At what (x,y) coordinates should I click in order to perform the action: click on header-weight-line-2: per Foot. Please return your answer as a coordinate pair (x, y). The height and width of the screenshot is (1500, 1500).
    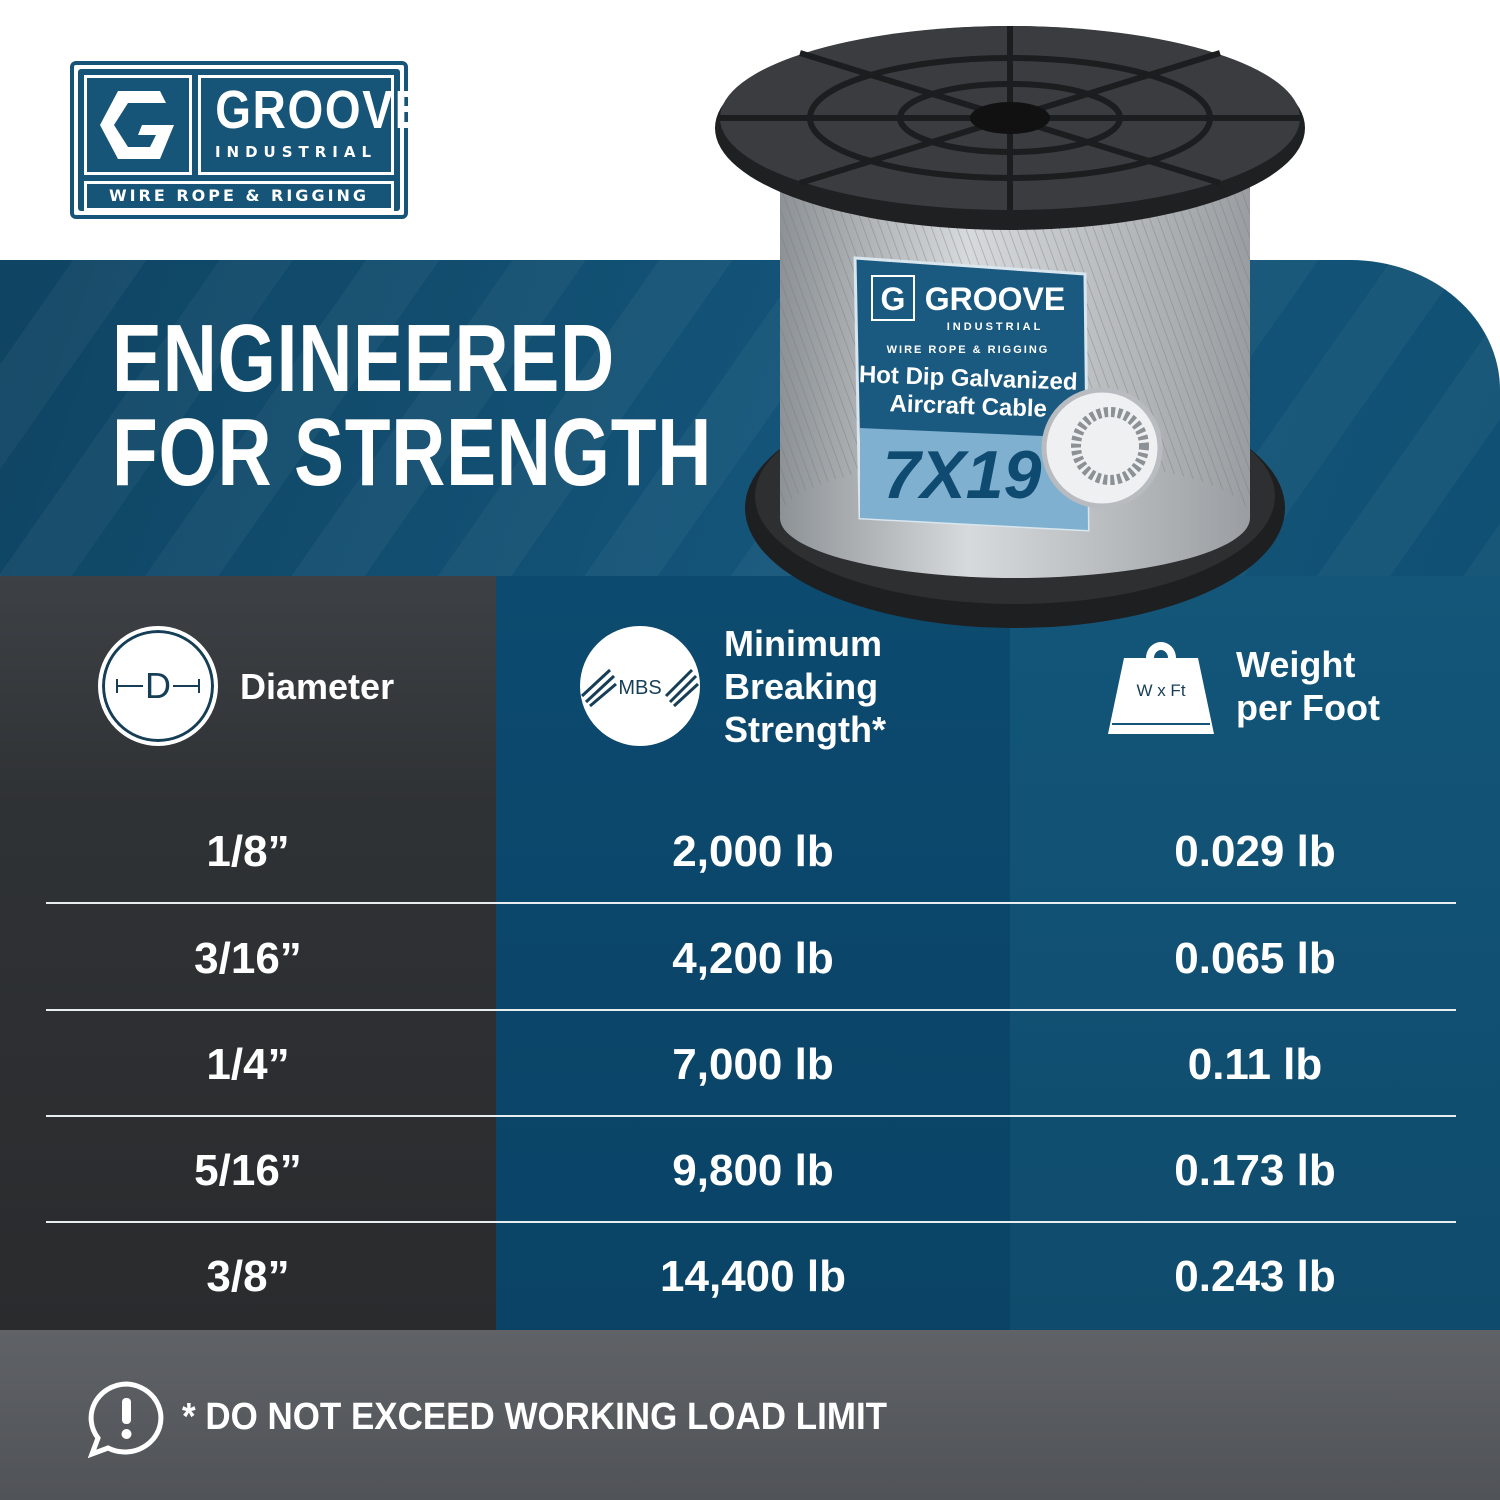
    Looking at the image, I should click on (1308, 707).